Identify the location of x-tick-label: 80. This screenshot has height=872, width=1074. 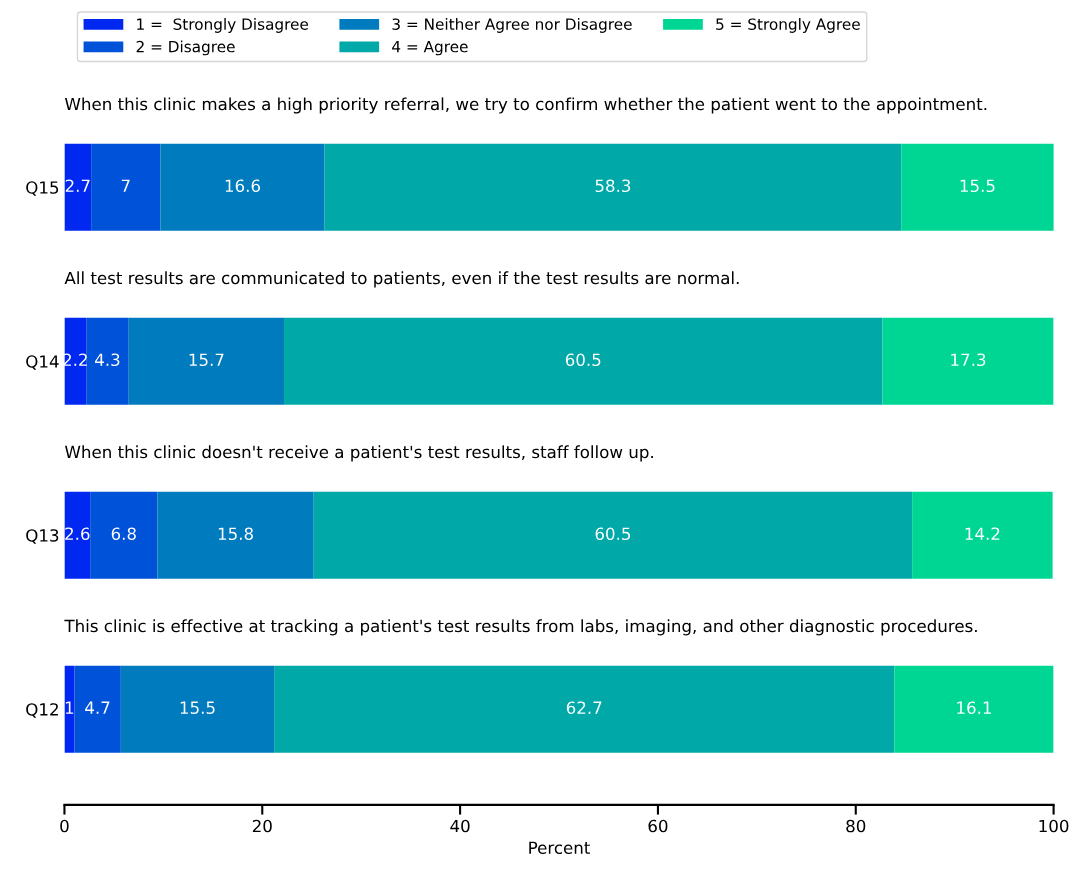
(856, 826).